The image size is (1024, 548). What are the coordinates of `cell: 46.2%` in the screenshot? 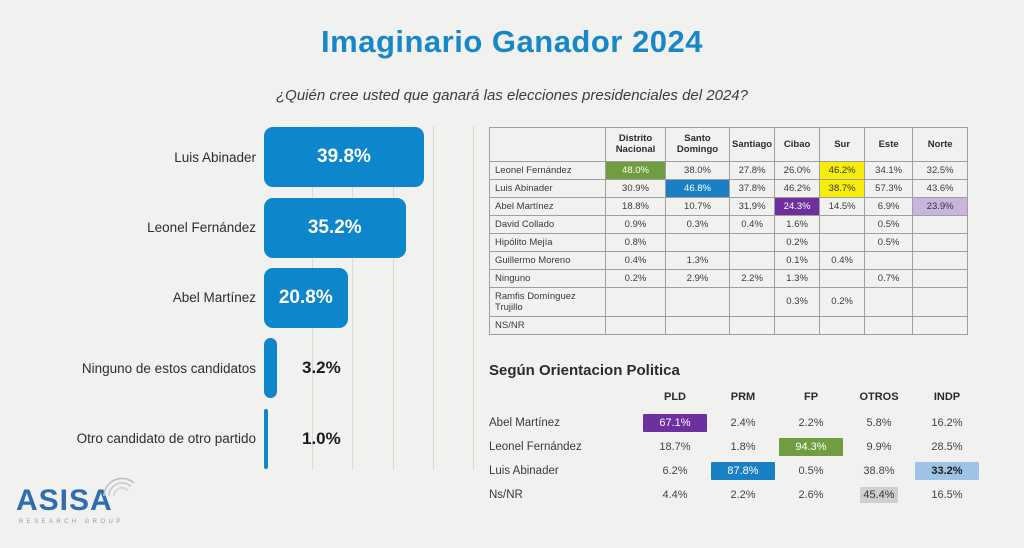 It's located at (842, 170).